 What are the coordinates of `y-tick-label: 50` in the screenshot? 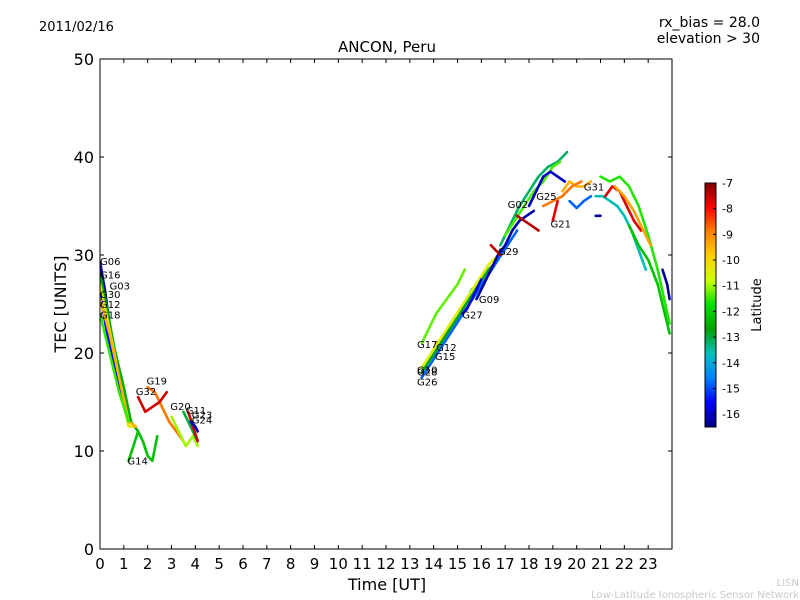 It's located at (84, 59).